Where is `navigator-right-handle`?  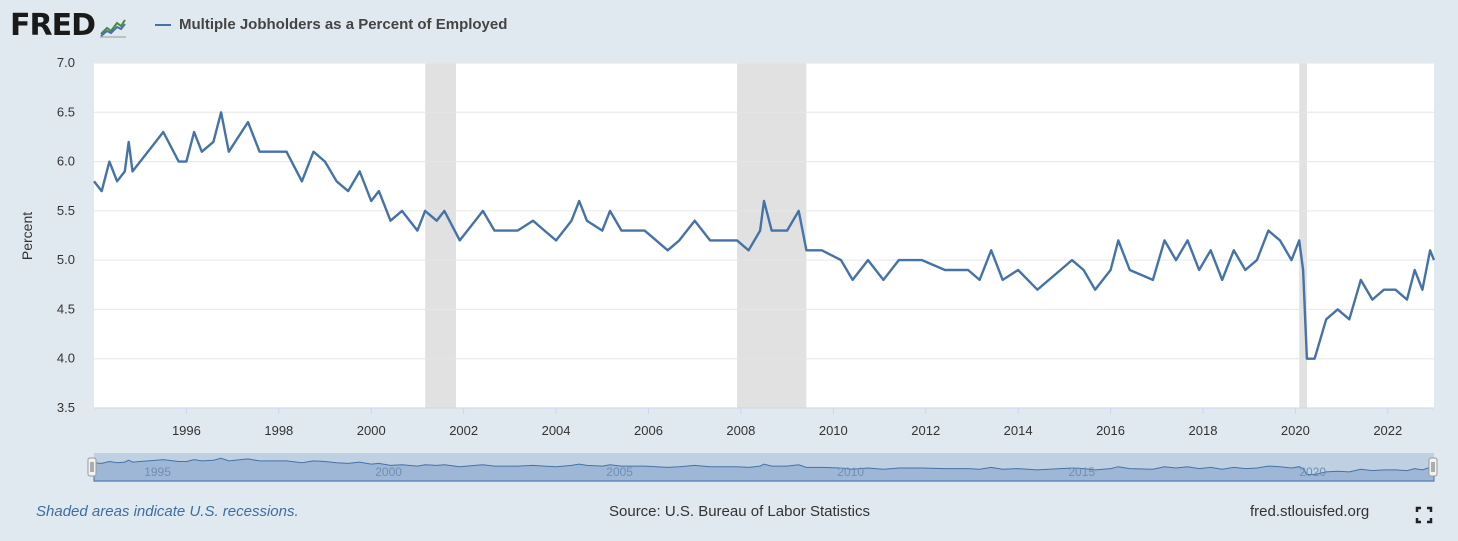 navigator-right-handle is located at coordinates (1433, 467).